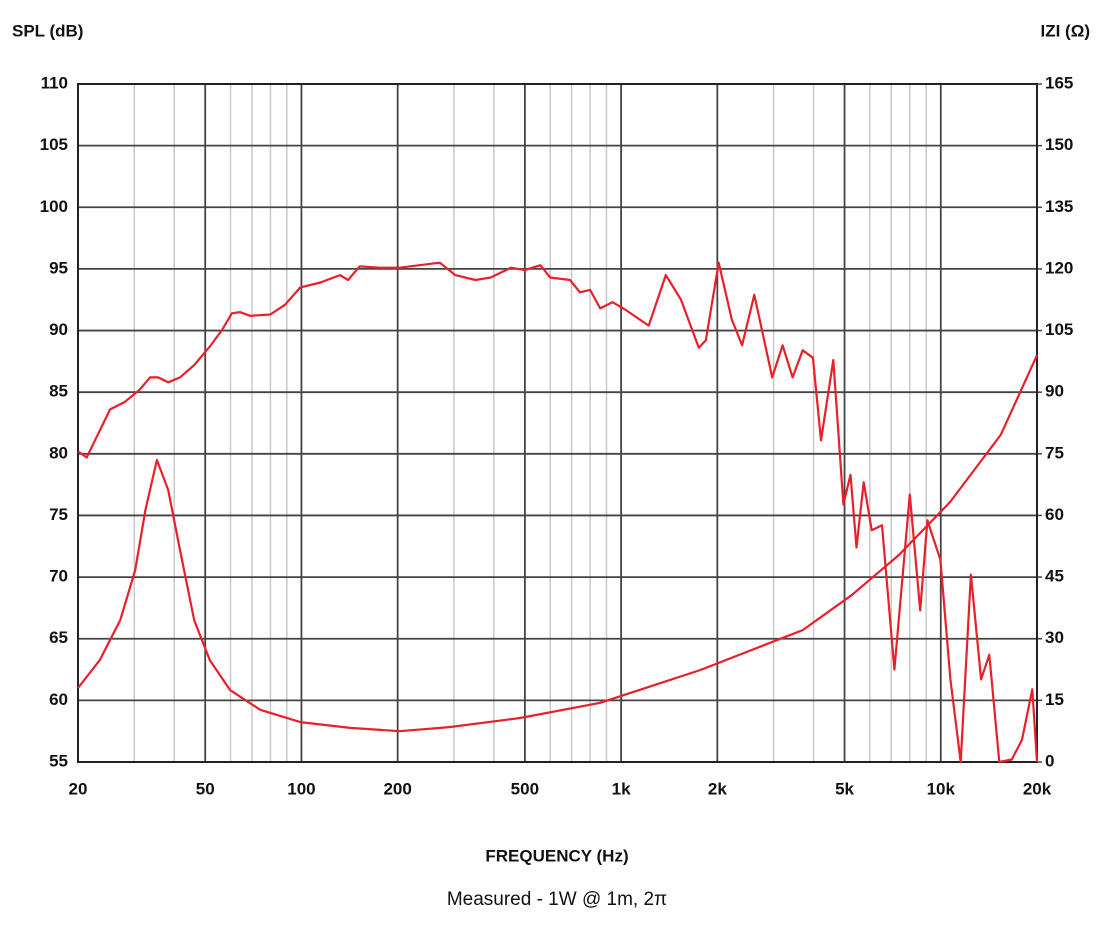 The image size is (1097, 927). What do you see at coordinates (1059, 206) in the screenshot?
I see `y2-tick-label: 135` at bounding box center [1059, 206].